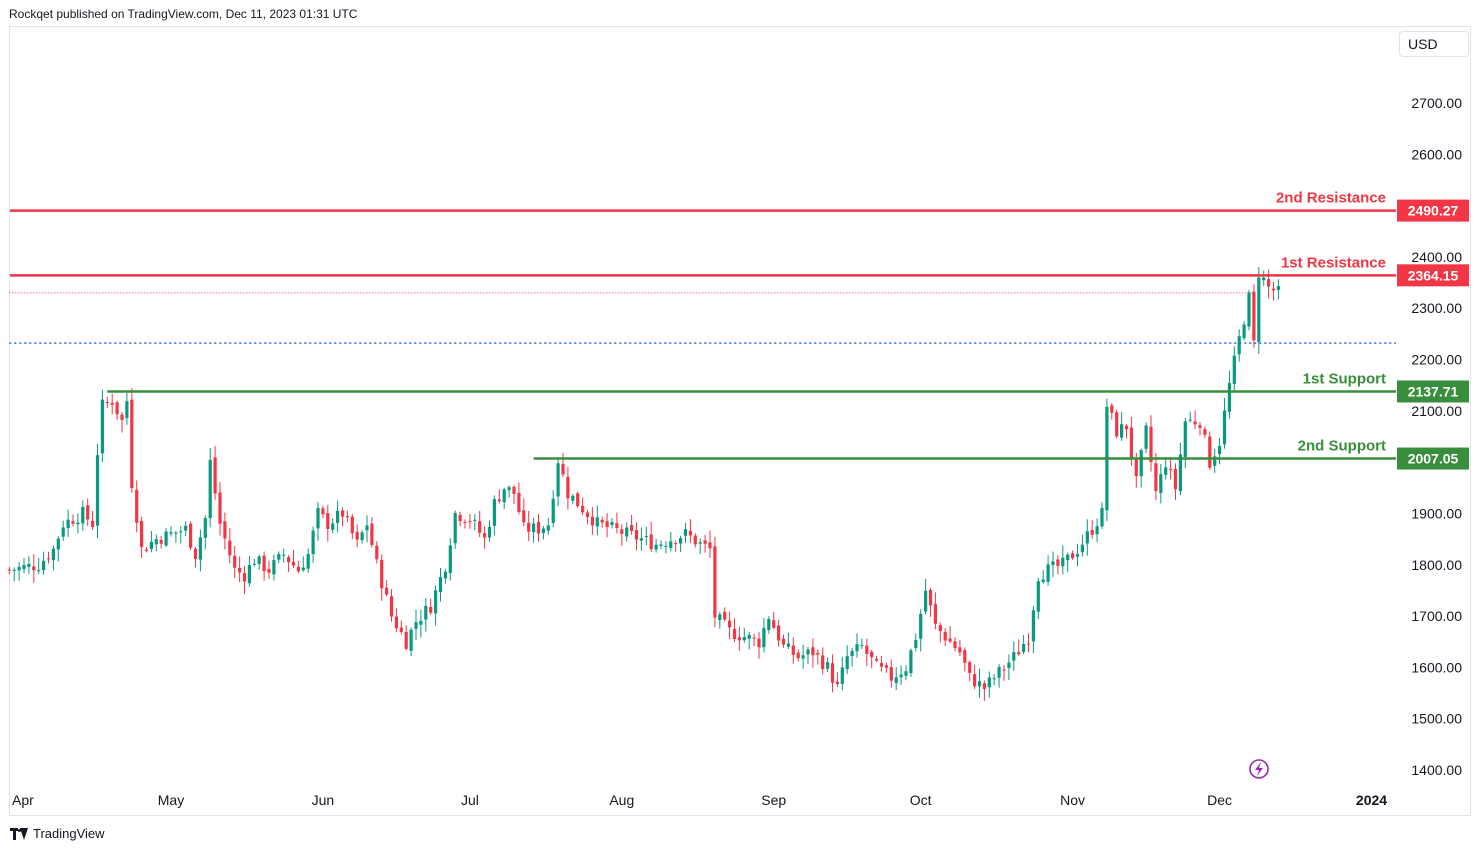  I want to click on footer-brand: TradingView, so click(57, 833).